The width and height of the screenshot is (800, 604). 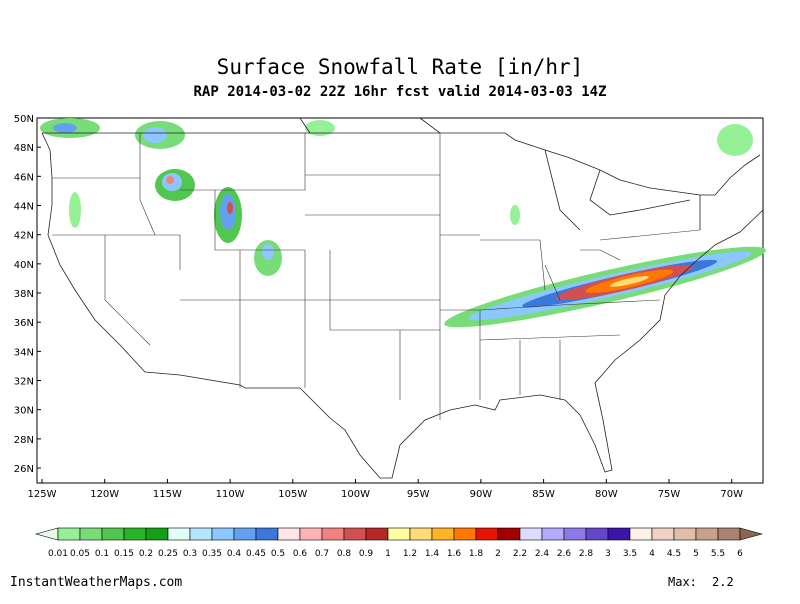 What do you see at coordinates (322, 554) in the screenshot?
I see `colorbar-label: 0.7` at bounding box center [322, 554].